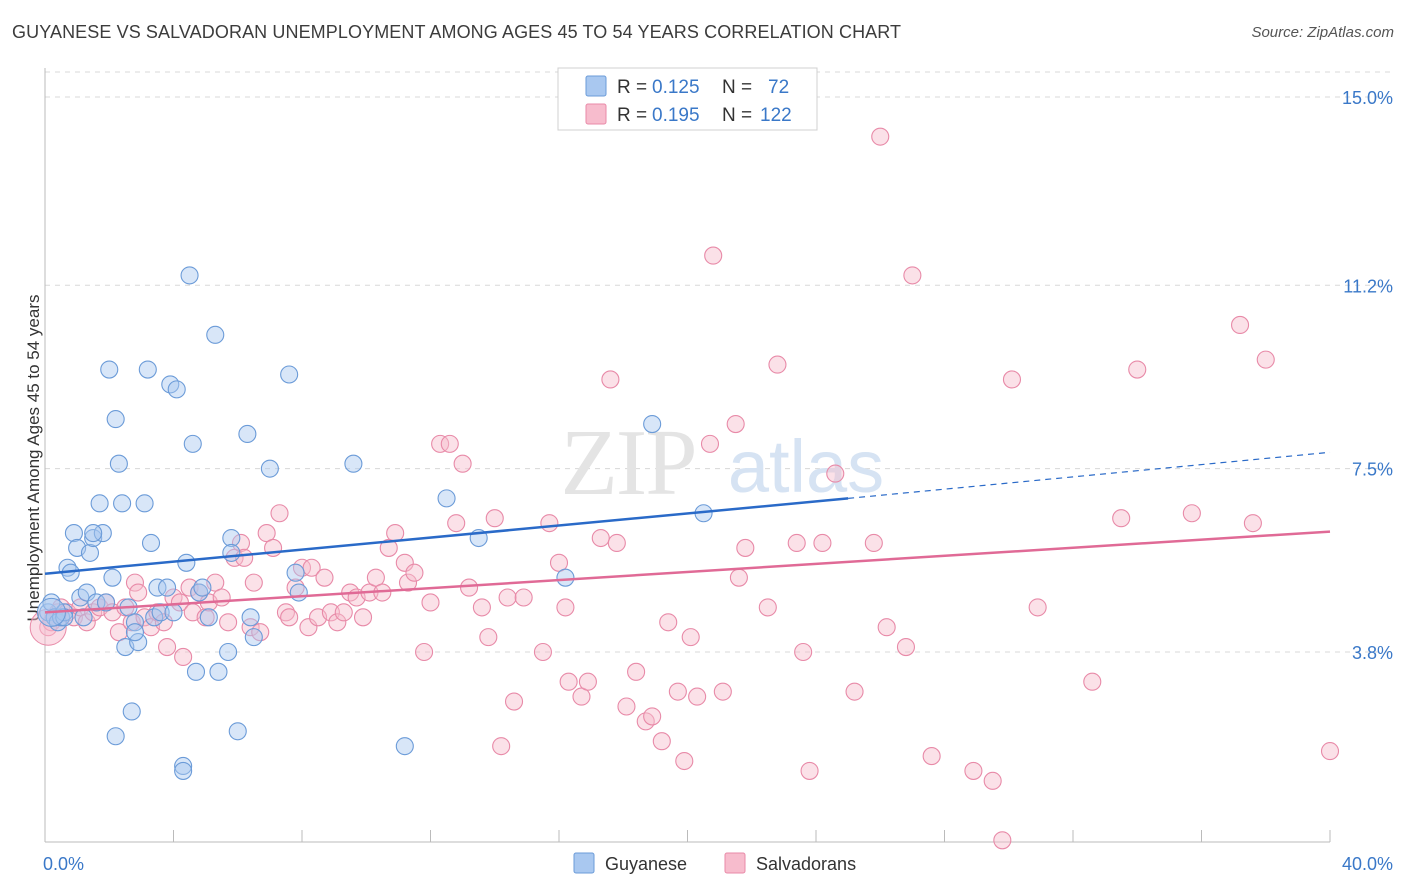  Describe the element at coordinates (718, 864) in the screenshot. I see `x-tick-labels: 0.0% 40.0%` at that location.